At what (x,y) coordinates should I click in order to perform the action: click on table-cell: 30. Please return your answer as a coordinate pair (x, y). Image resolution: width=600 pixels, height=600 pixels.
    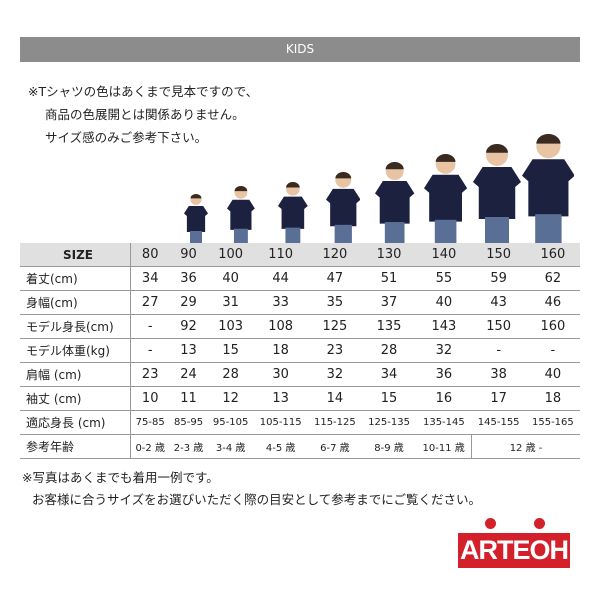
    Looking at the image, I should click on (280, 374).